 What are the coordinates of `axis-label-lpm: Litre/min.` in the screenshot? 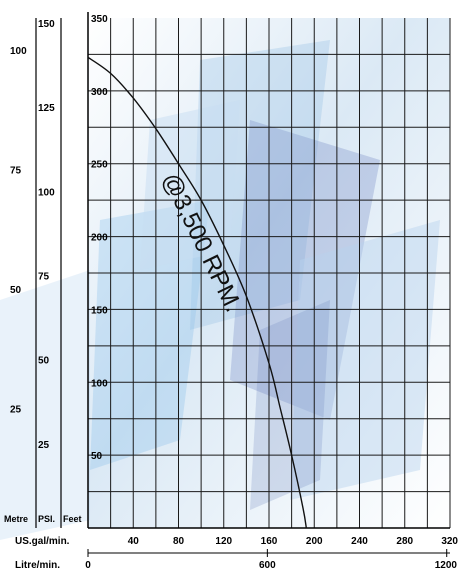 It's located at (37, 565).